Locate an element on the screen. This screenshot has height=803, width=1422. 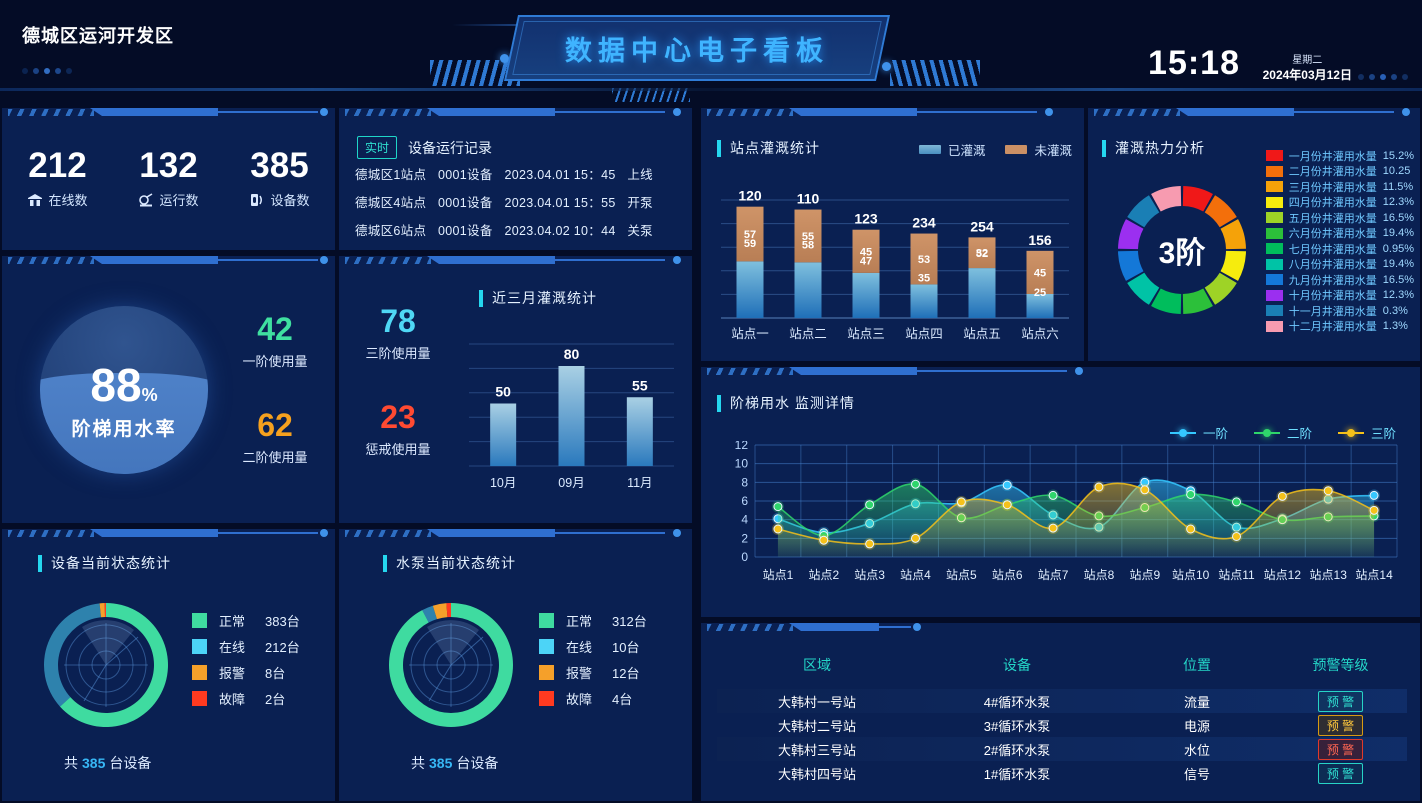
legend-value: 10台 is located at coordinates (626, 647).